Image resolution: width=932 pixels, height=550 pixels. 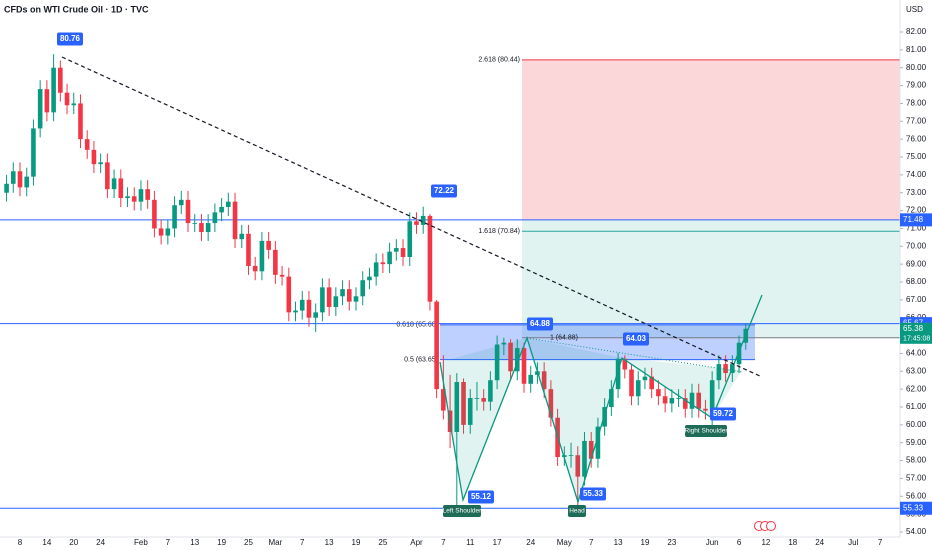 I want to click on y-tick-label: 59.00, so click(x=916, y=442).